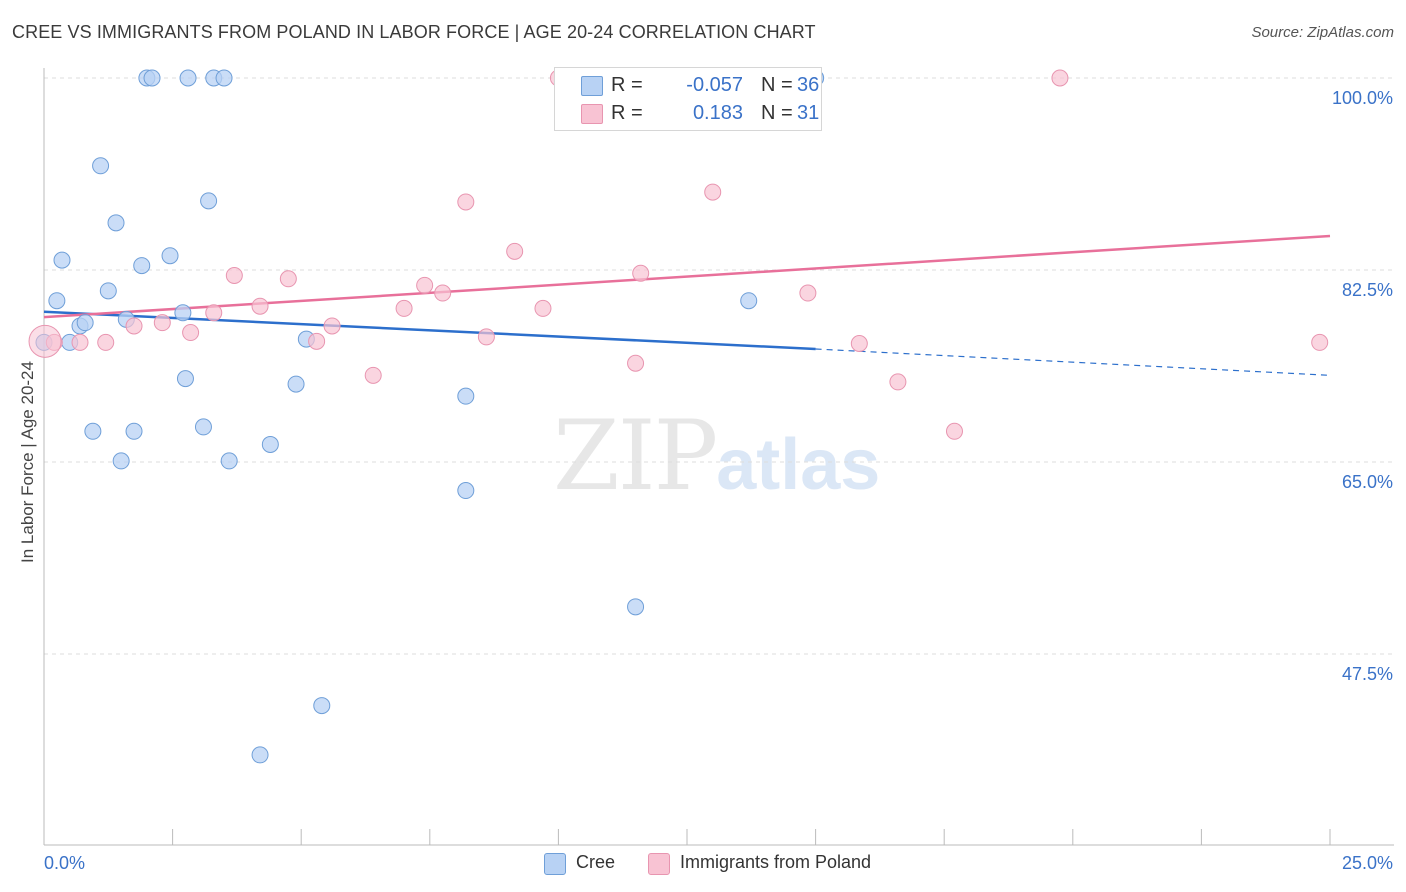  Describe the element at coordinates (1367, 863) in the screenshot. I see `x-tick-label: 25.0%` at that location.